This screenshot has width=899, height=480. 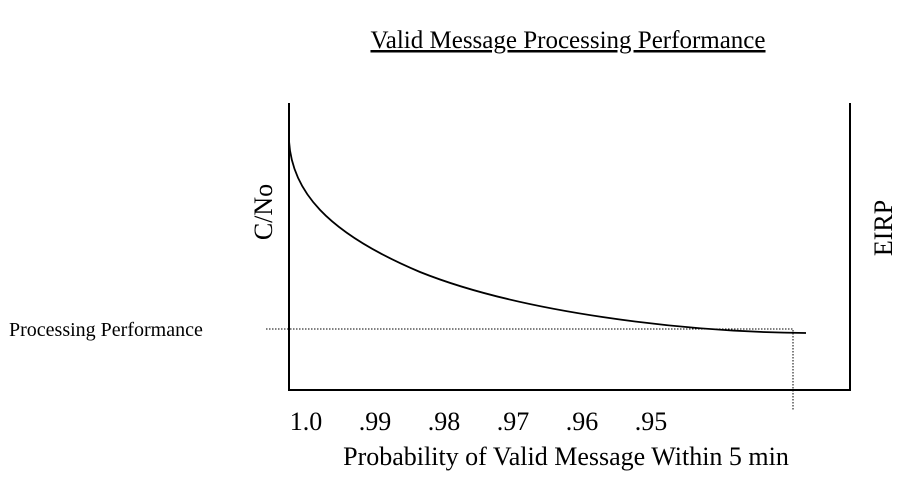 What do you see at coordinates (883, 228) in the screenshot?
I see `right-axis-label: EIRP` at bounding box center [883, 228].